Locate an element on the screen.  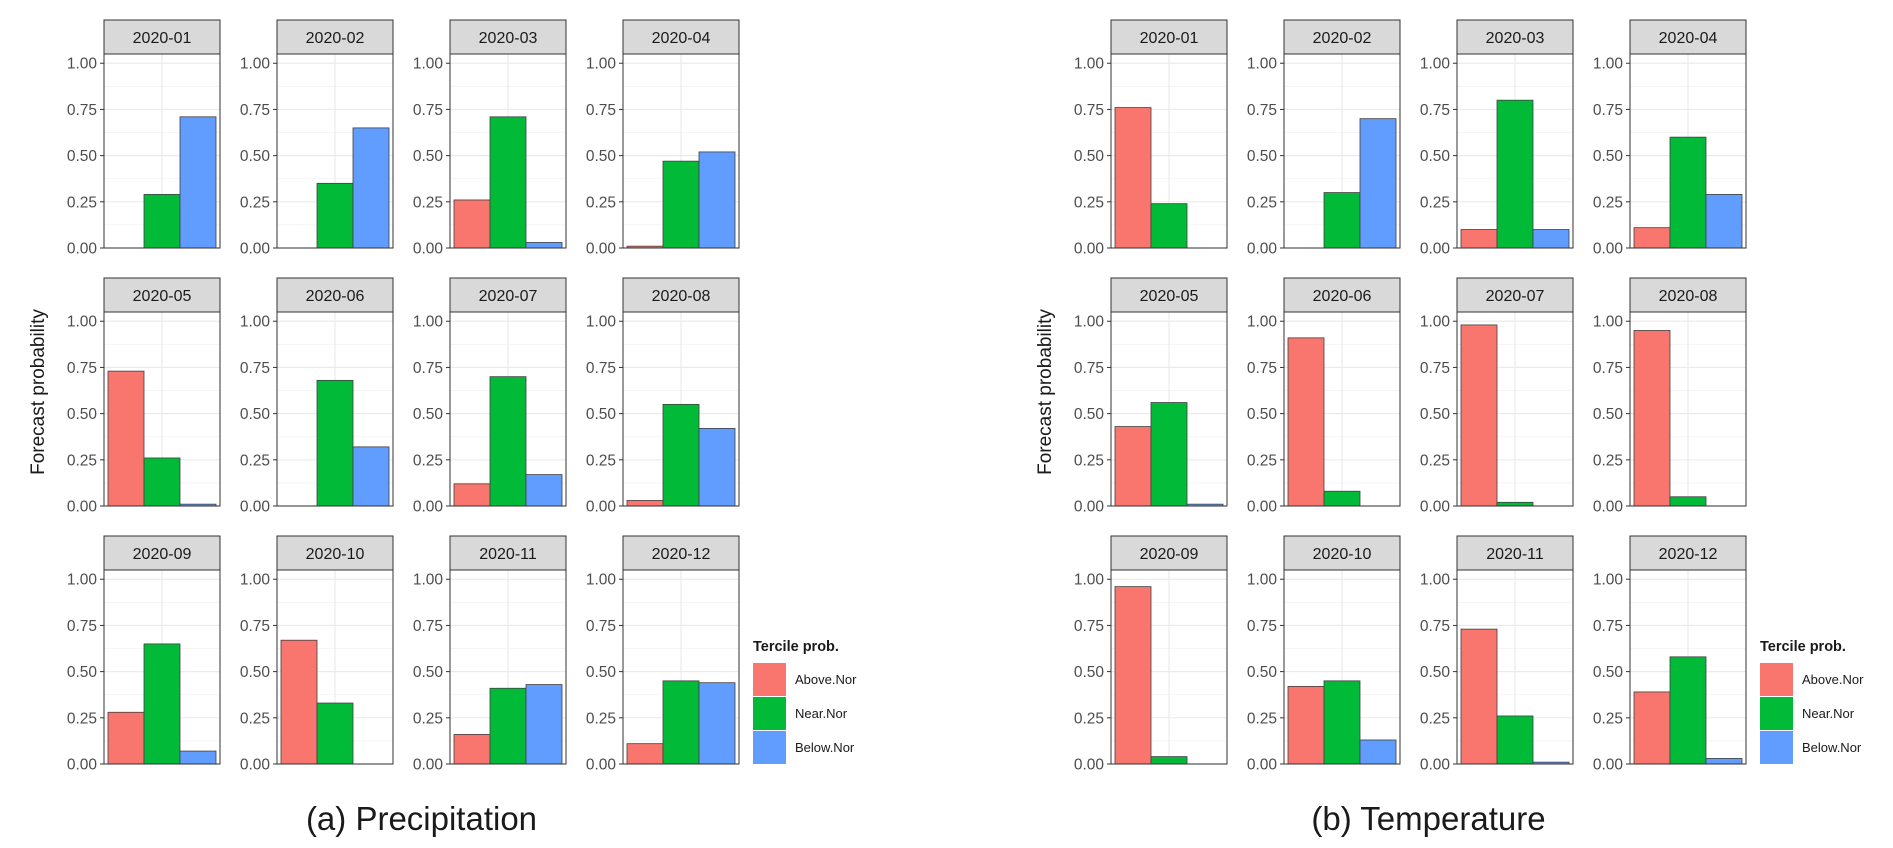
facet-panel: 2020-02 0.00 0.25 0.50 0.75 1.00 is located at coordinates (1324, 138).